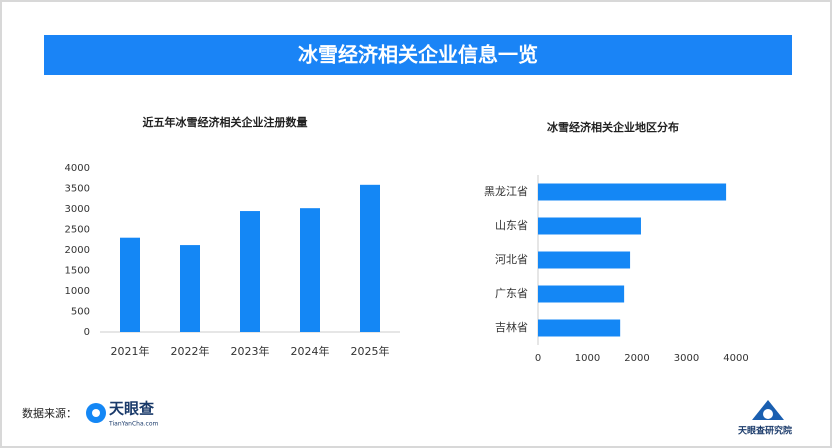 The image size is (832, 448). What do you see at coordinates (765, 431) in the screenshot?
I see `institute-name: 天眼查研究院` at bounding box center [765, 431].